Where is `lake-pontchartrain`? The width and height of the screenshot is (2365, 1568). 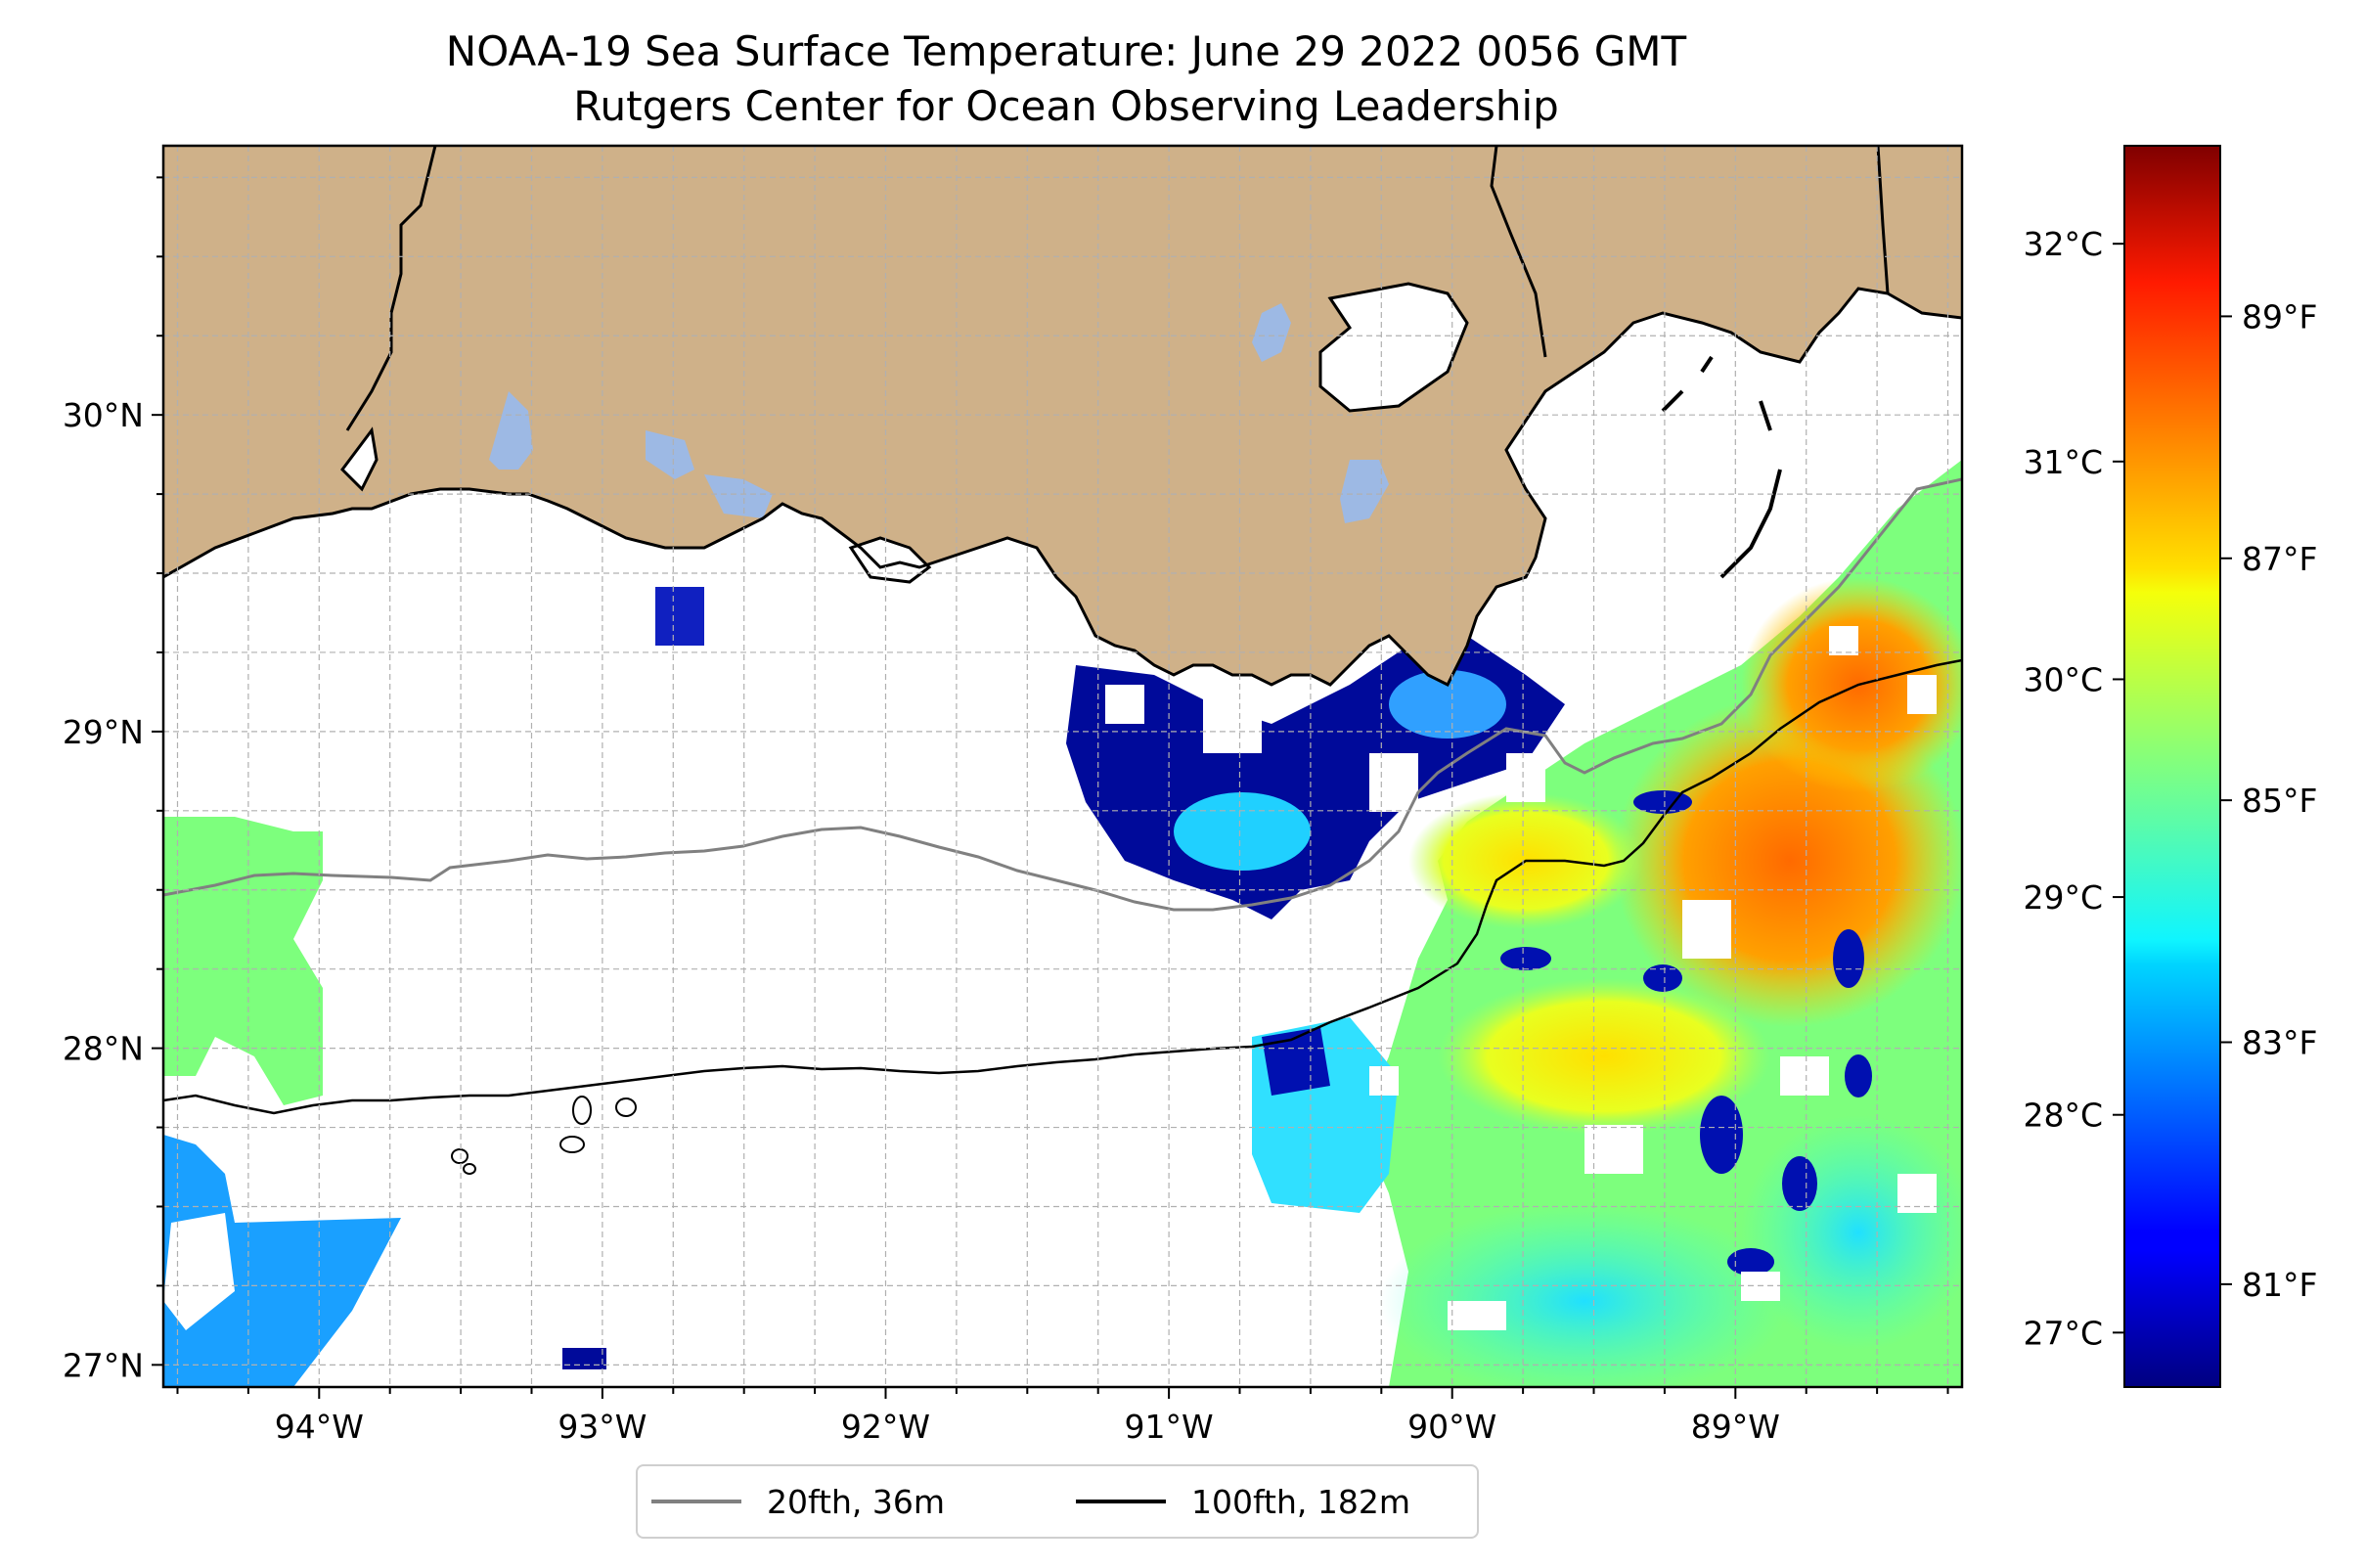 lake-pontchartrain is located at coordinates (1393, 347).